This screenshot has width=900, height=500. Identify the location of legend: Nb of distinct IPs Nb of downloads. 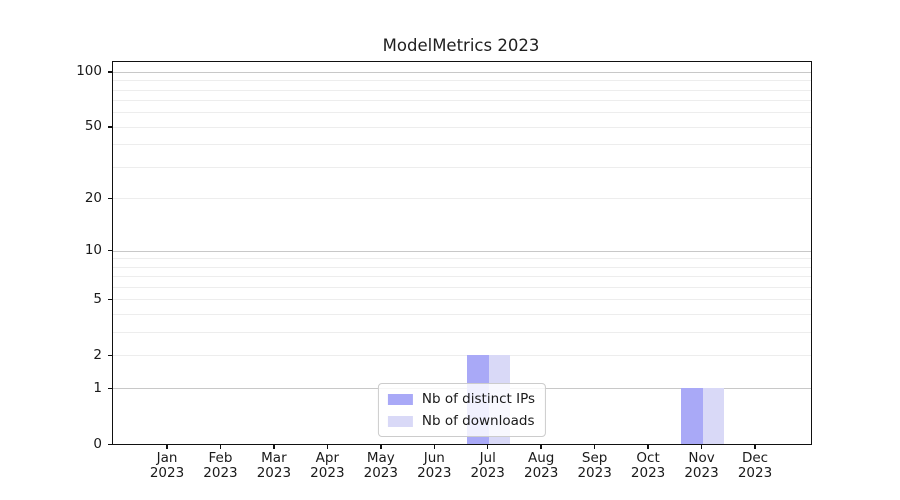
(462, 410).